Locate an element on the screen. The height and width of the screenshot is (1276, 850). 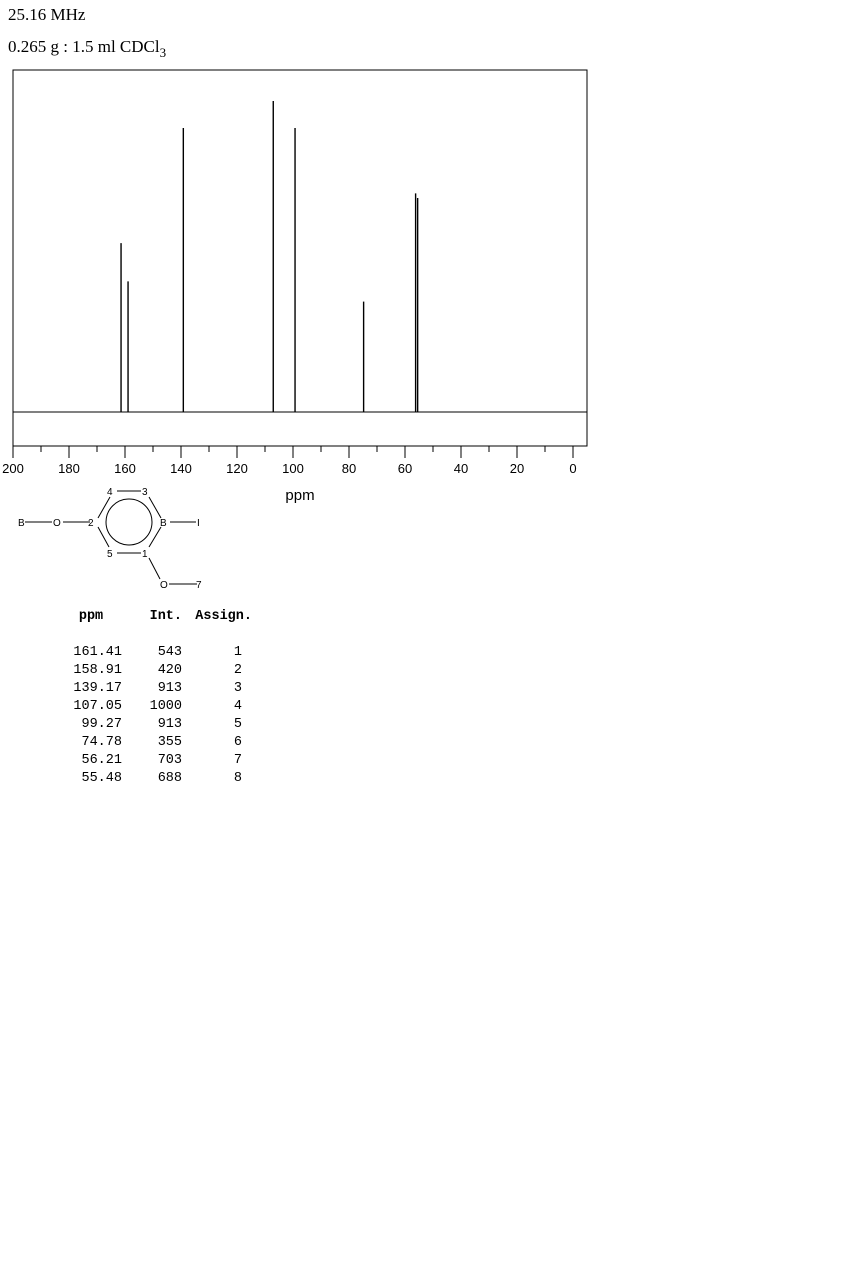
table-header-row: ppm Int. Assign. is located at coordinates (156, 616).